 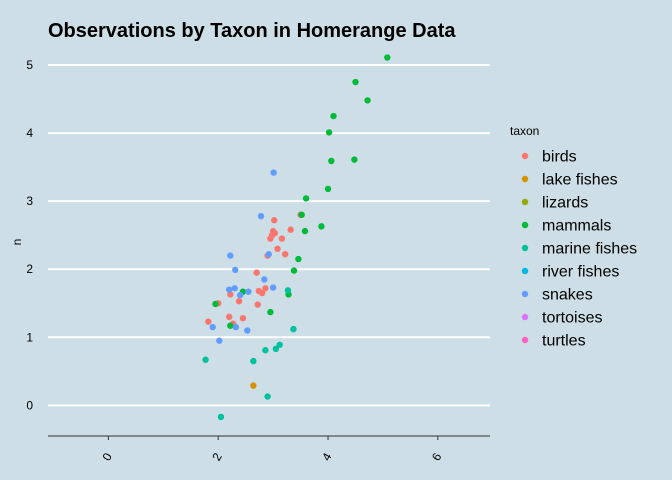 What do you see at coordinates (217, 456) in the screenshot?
I see `x-tick-label-1: 2` at bounding box center [217, 456].